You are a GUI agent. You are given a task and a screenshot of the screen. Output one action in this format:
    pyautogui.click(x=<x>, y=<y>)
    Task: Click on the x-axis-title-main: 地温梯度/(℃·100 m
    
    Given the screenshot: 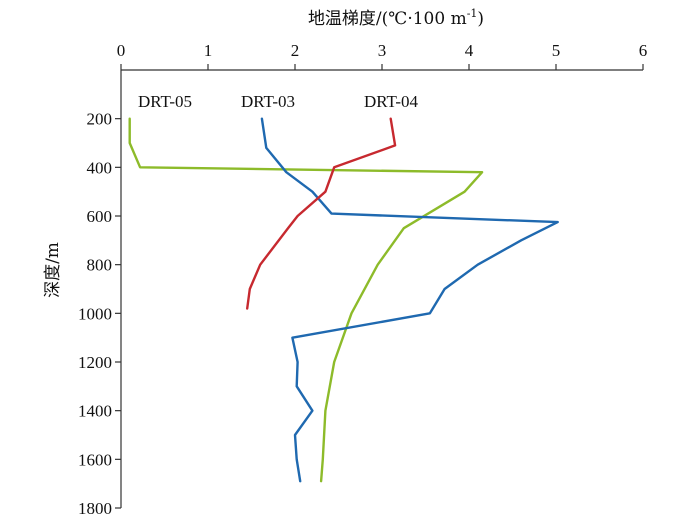 What is the action you would take?
    pyautogui.click(x=387, y=19)
    